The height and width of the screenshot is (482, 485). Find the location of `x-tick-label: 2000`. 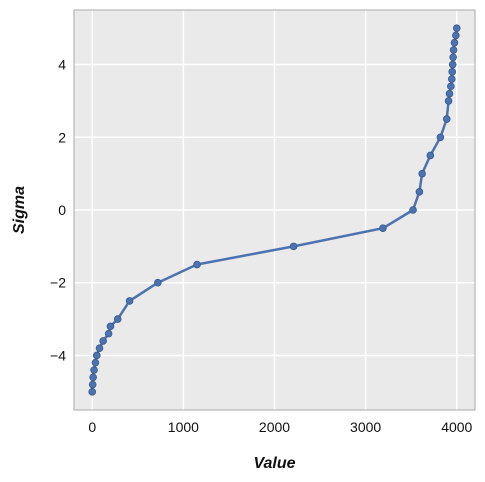

x-tick-label: 2000 is located at coordinates (274, 427).